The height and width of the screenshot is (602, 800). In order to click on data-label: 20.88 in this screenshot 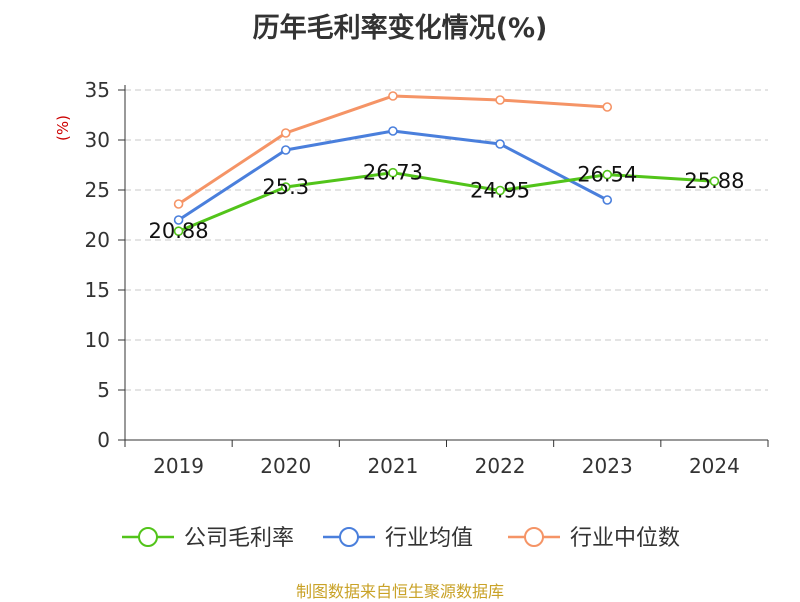, I will do `click(179, 231)`.